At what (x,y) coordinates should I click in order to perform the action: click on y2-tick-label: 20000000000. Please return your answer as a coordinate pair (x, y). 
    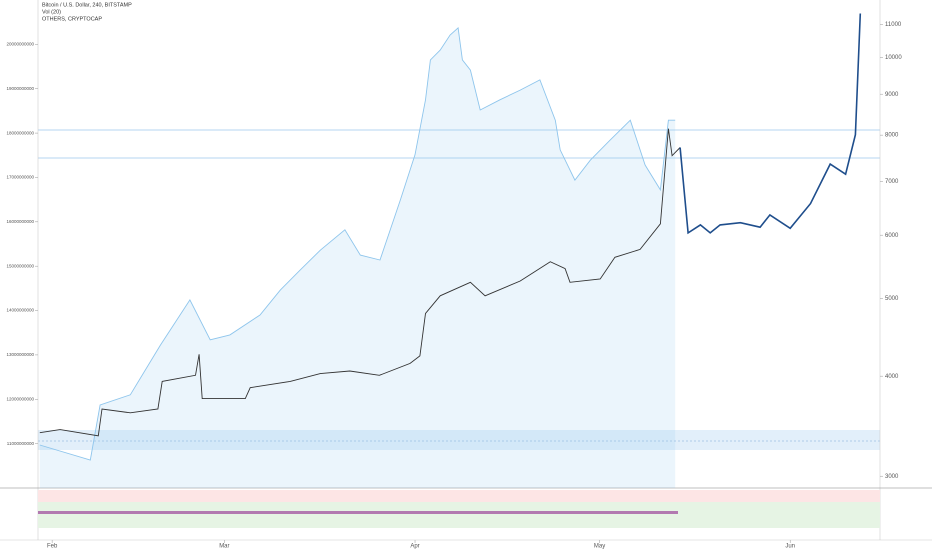
    Looking at the image, I should click on (20, 44).